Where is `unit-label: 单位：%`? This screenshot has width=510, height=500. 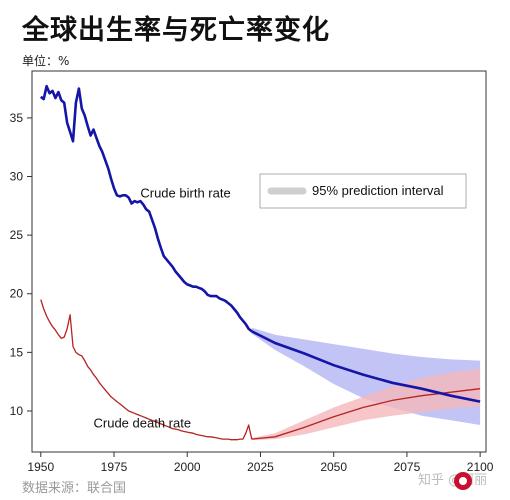
unit-label: 单位：% is located at coordinates (46, 61).